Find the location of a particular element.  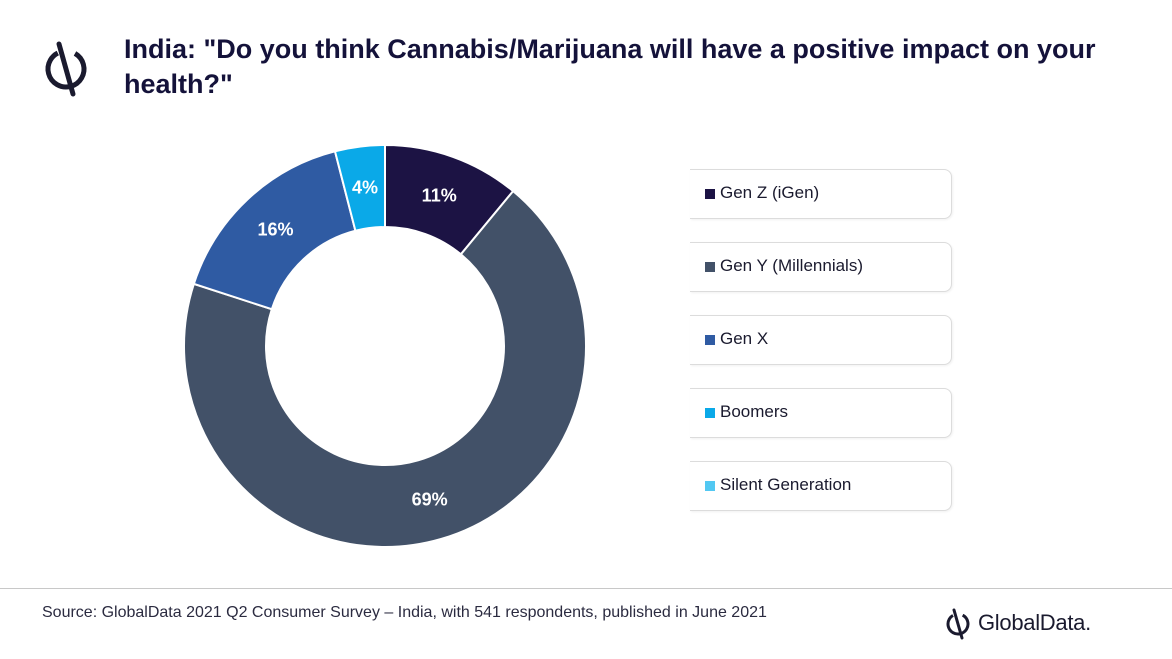

donut-slice-boomers is located at coordinates (359, 187).